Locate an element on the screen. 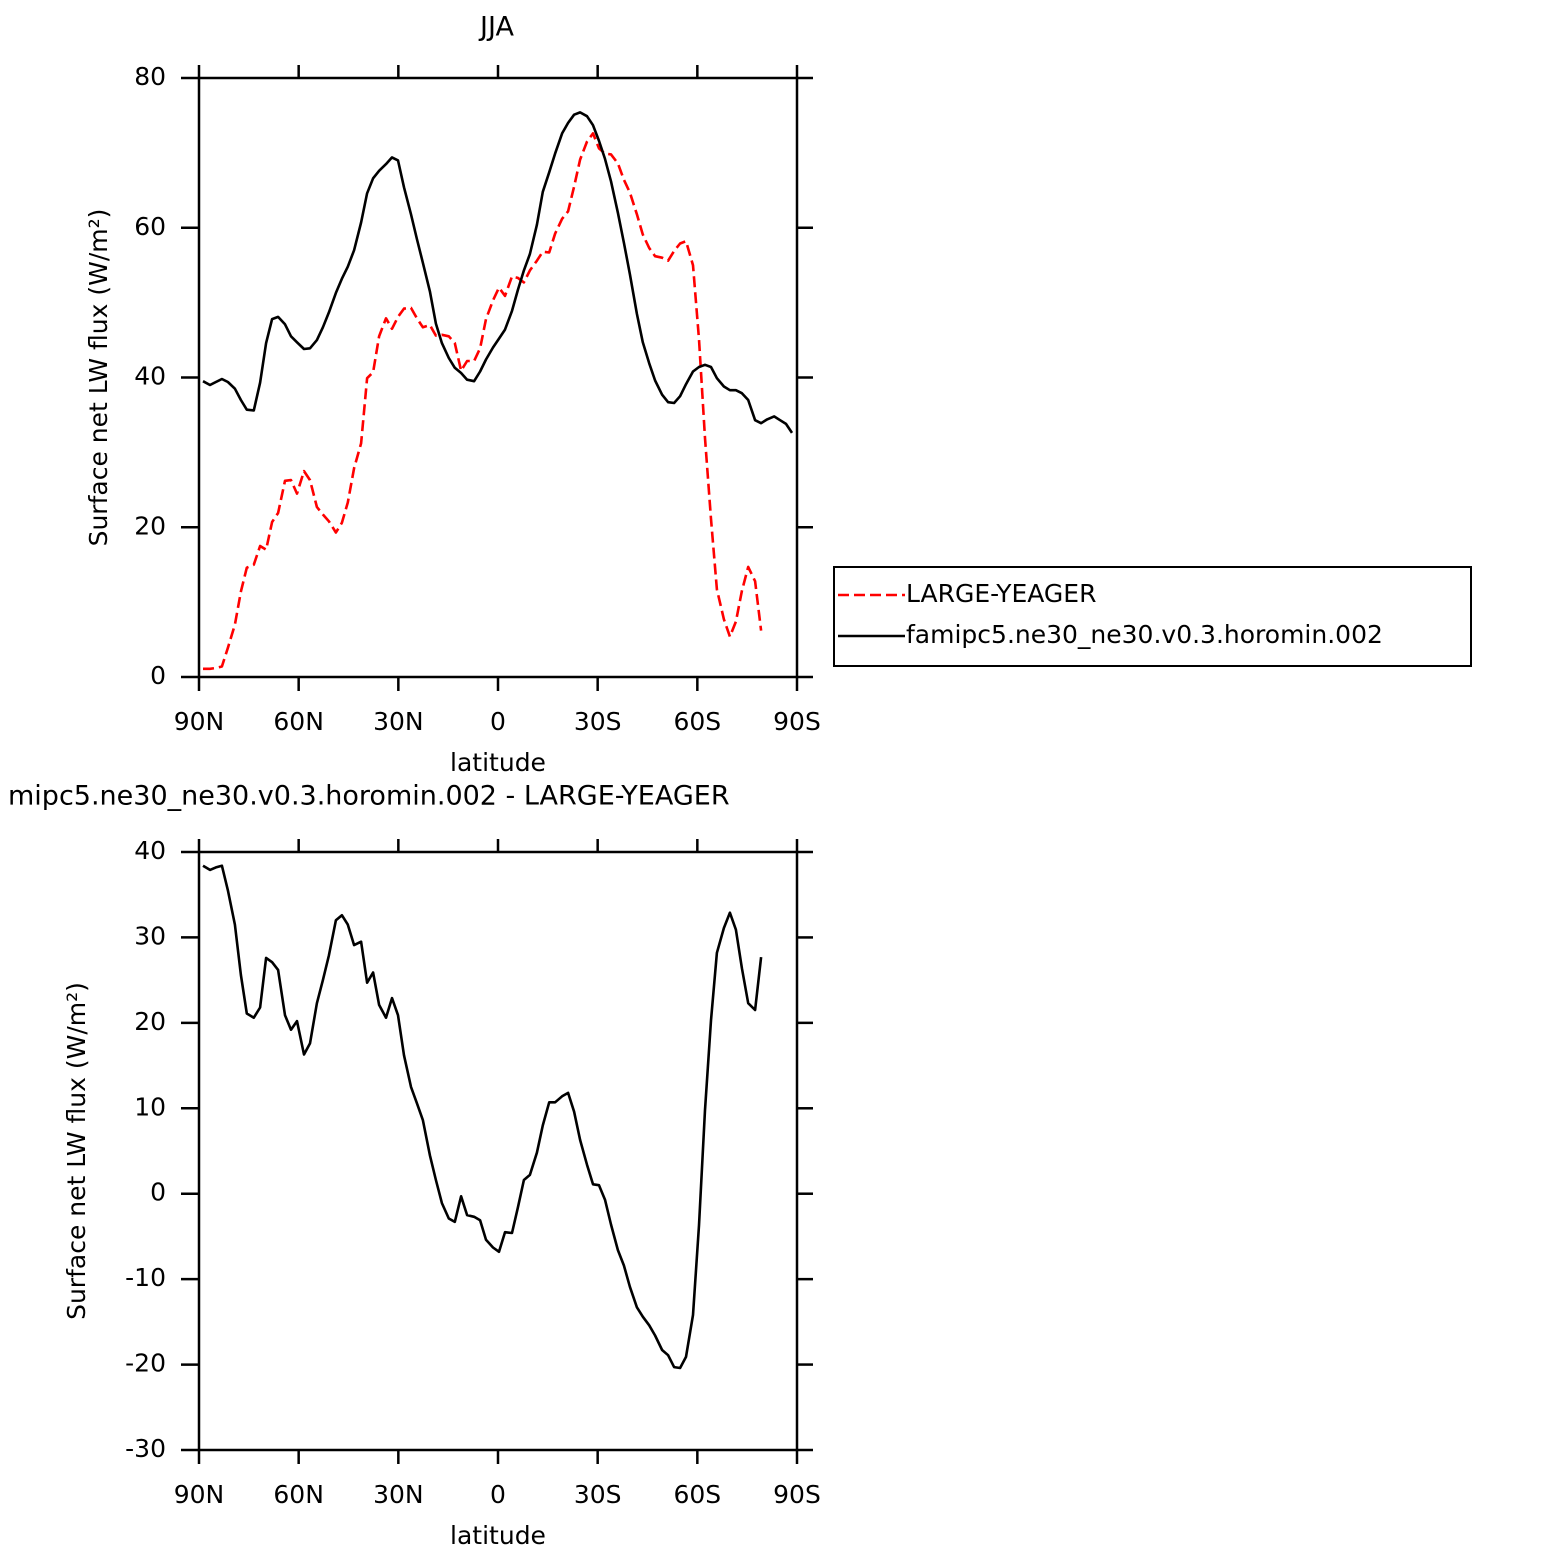  legend-box is located at coordinates (1152, 616).